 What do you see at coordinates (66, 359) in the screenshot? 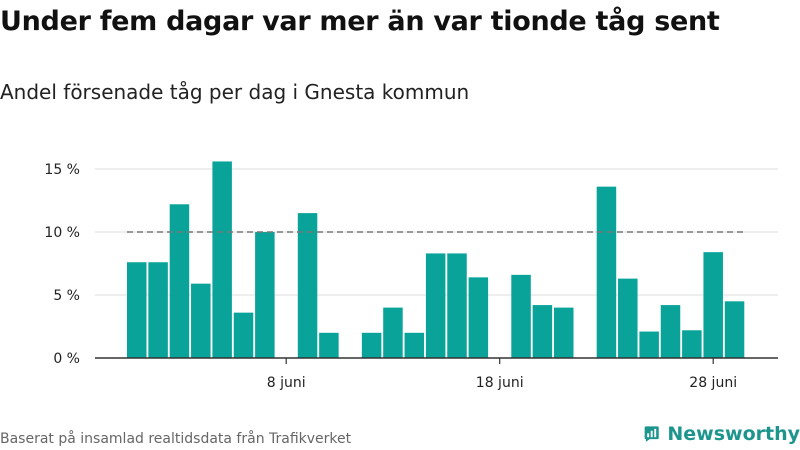
I see `y-tick-label: 0 %` at bounding box center [66, 359].